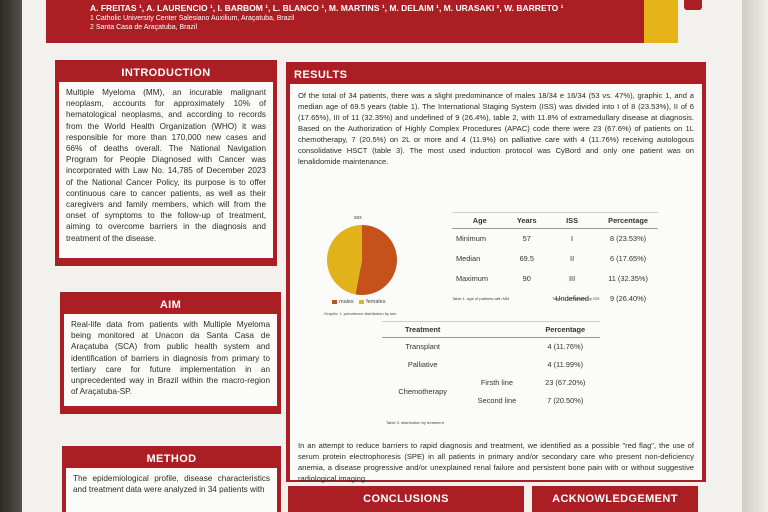  I want to click on table-3-caption: Table 3. distribution by treatment, so click(415, 422).